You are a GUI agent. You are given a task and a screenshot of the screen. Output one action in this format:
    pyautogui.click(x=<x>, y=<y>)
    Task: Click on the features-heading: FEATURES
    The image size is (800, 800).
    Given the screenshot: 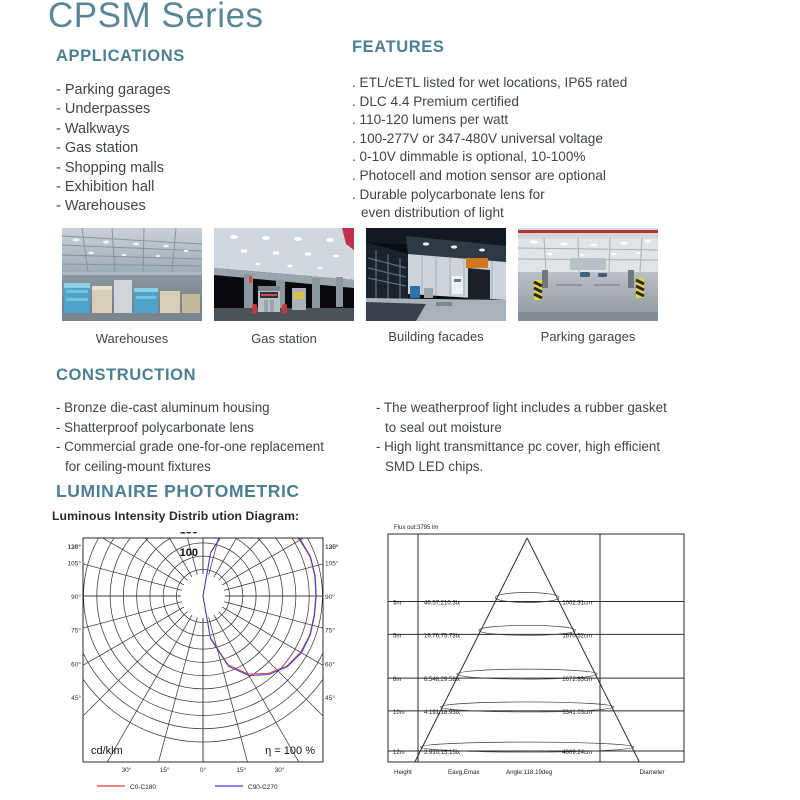 What is the action you would take?
    pyautogui.click(x=398, y=47)
    